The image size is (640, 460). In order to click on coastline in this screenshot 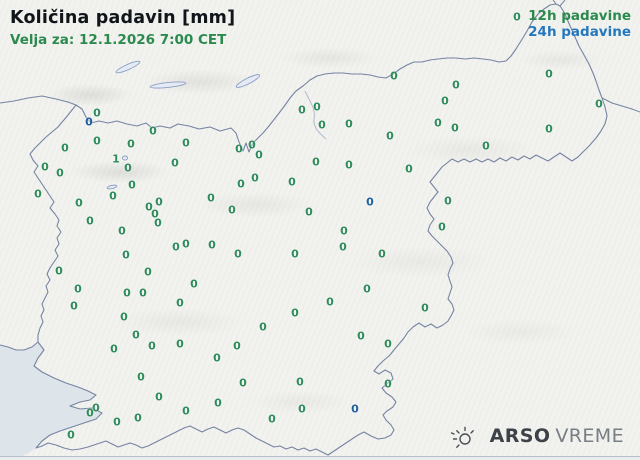, I will do `click(19, 346)`.